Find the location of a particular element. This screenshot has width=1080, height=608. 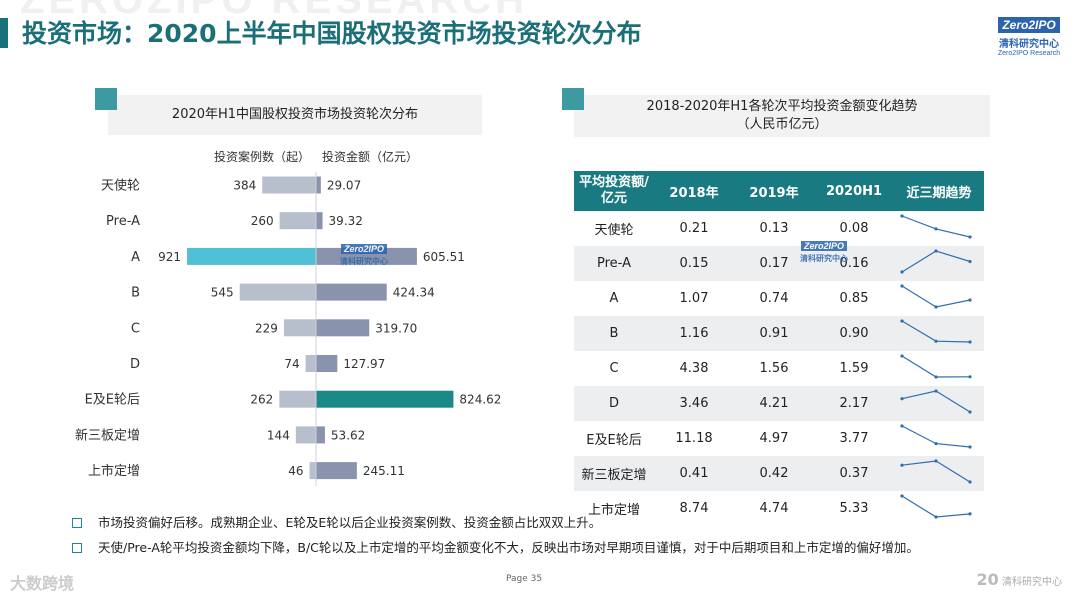

category-label: E及E轮后 is located at coordinates (112, 400).